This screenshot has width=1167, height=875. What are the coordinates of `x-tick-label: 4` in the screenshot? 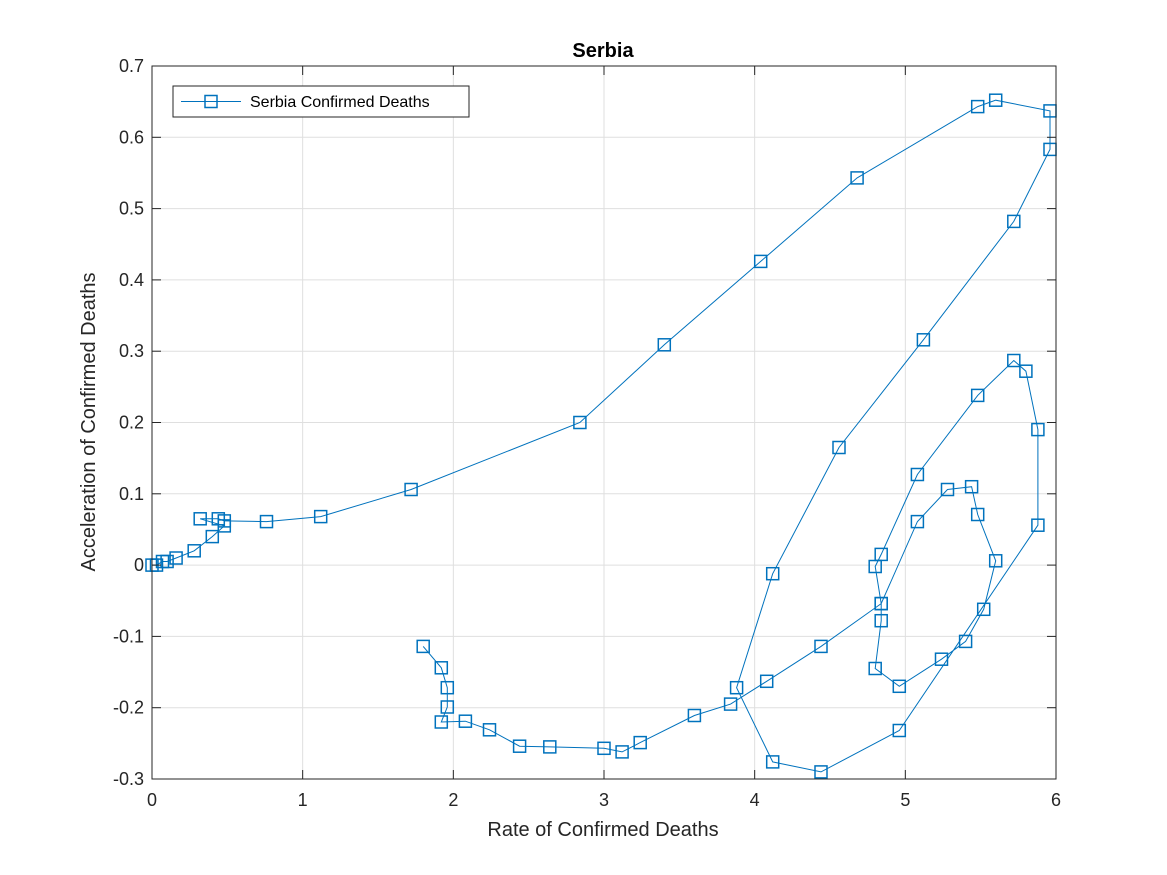 It's located at (755, 800).